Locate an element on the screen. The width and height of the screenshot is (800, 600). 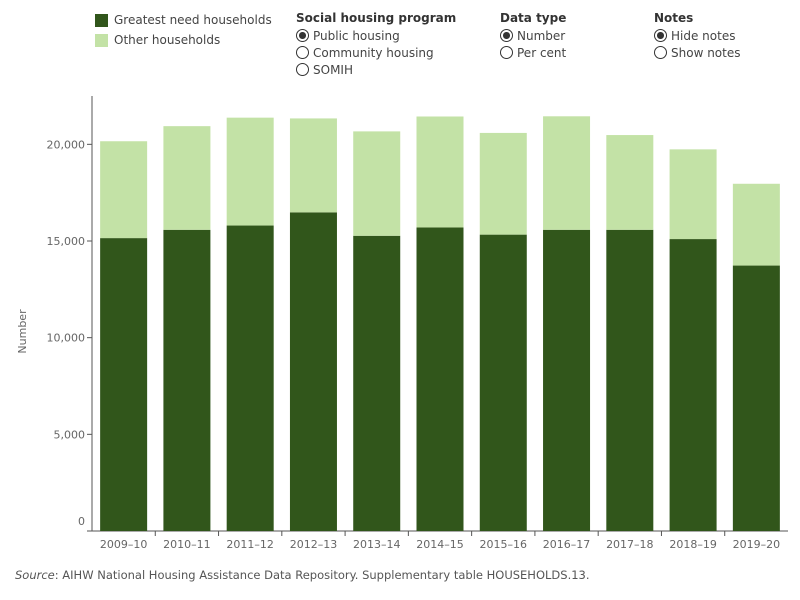
legend-item-greatest-need: Greatest need households is located at coordinates (183, 20).